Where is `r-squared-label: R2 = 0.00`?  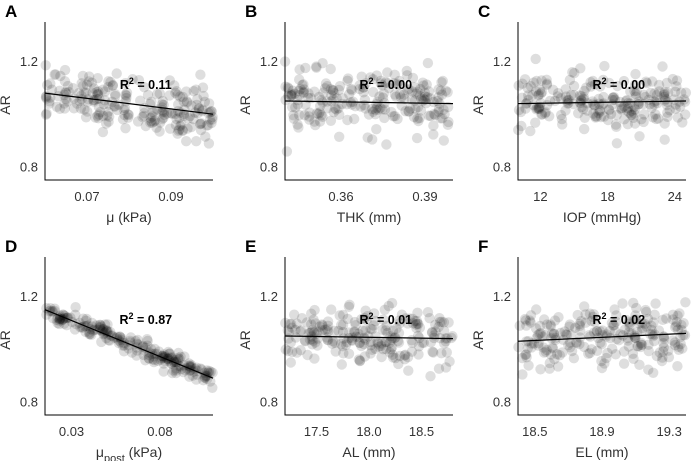
r-squared-label: R2 = 0.00 is located at coordinates (385, 84).